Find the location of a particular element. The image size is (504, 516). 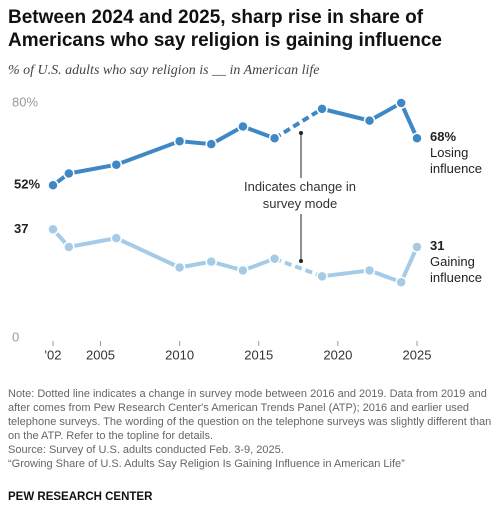

y-tick-label: 0 is located at coordinates (15, 336).